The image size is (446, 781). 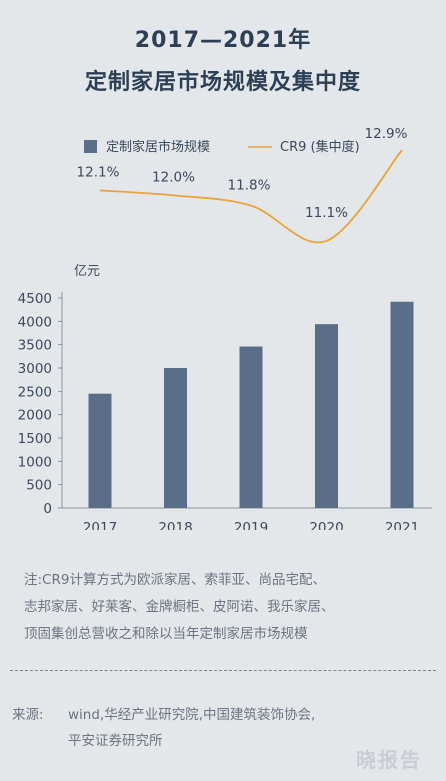 I want to click on y-tick-label-1: 500, so click(x=39, y=486).